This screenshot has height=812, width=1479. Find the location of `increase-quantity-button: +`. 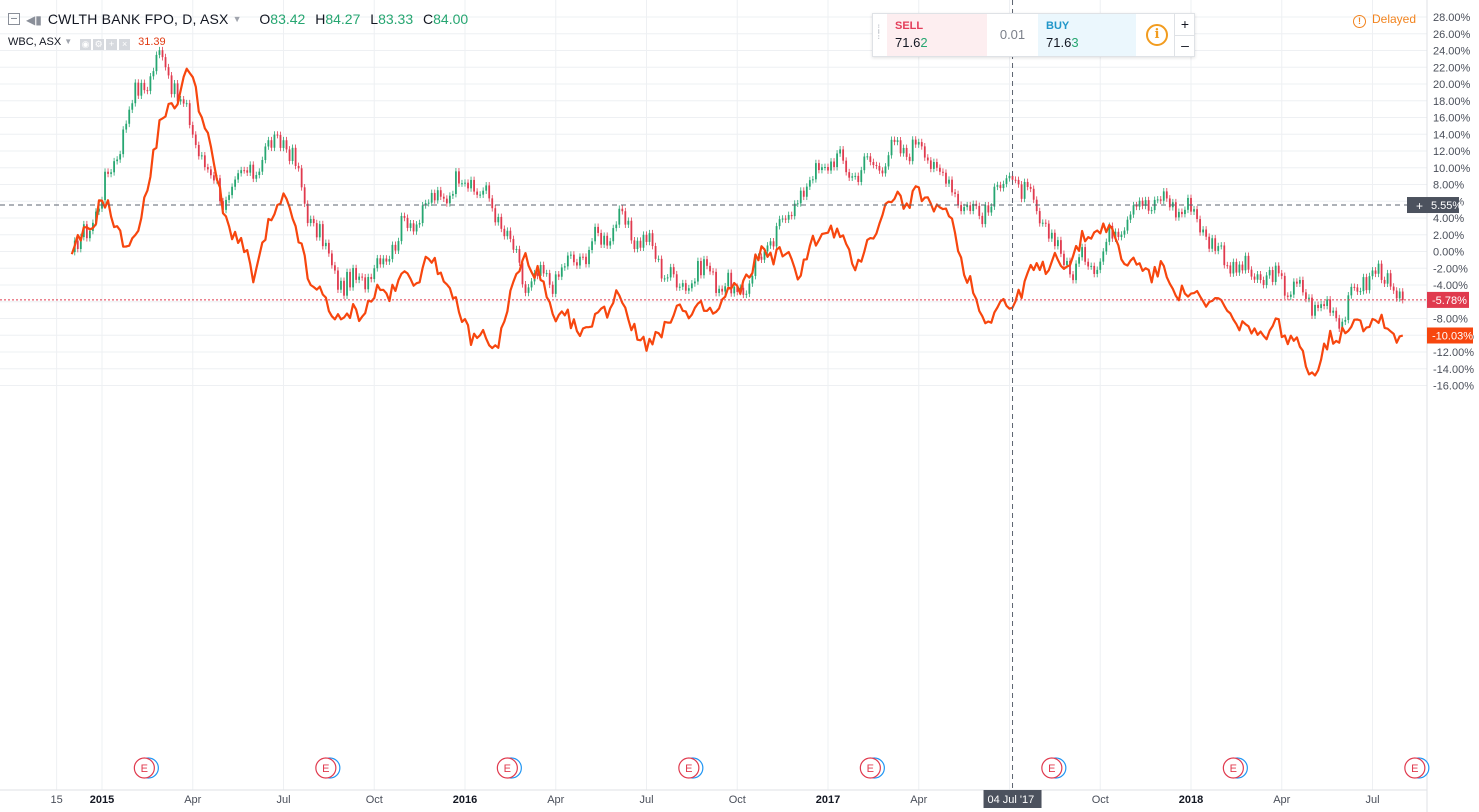

increase-quantity-button: + is located at coordinates (1184, 25).